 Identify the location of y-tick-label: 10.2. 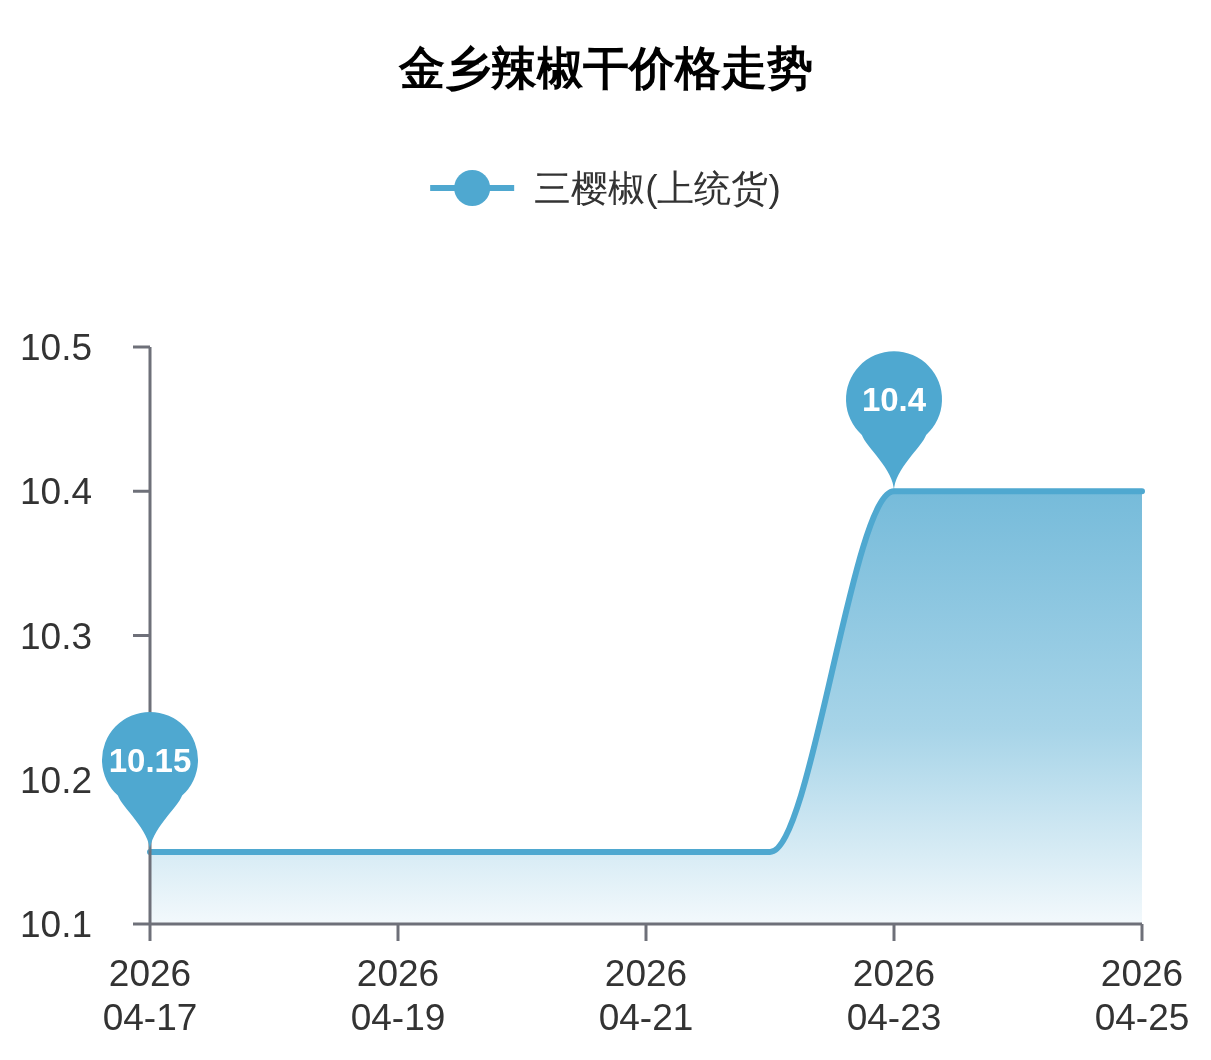
(55, 780).